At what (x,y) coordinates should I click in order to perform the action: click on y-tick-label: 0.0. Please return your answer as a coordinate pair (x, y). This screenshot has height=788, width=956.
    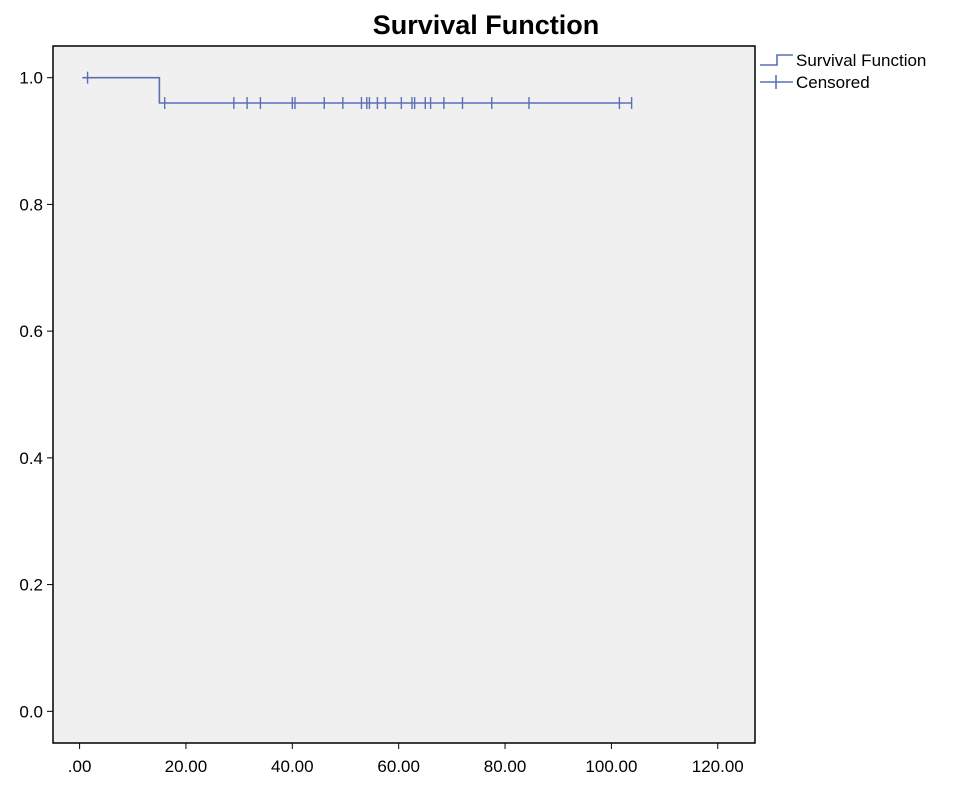
    Looking at the image, I should click on (31, 711).